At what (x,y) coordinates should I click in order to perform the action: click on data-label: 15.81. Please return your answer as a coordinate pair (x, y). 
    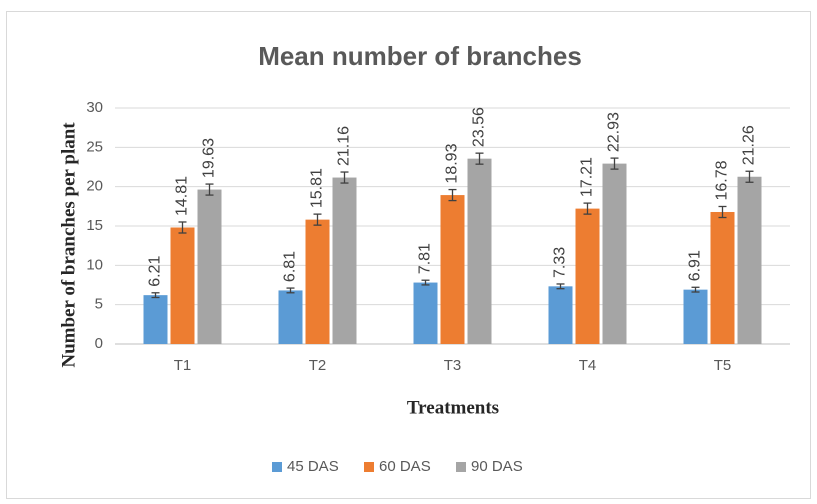
    Looking at the image, I should click on (317, 188).